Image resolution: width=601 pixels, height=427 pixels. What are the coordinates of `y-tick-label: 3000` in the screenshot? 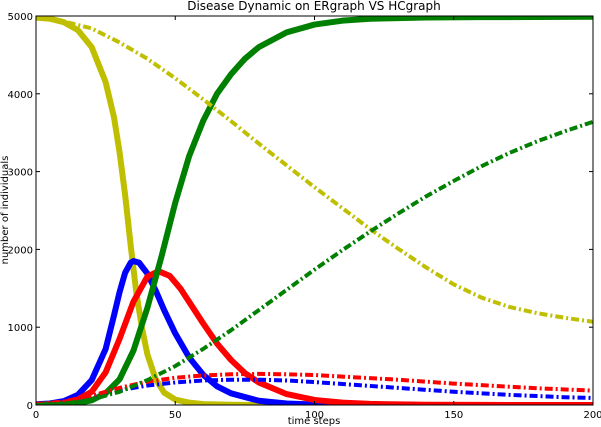 It's located at (20, 173).